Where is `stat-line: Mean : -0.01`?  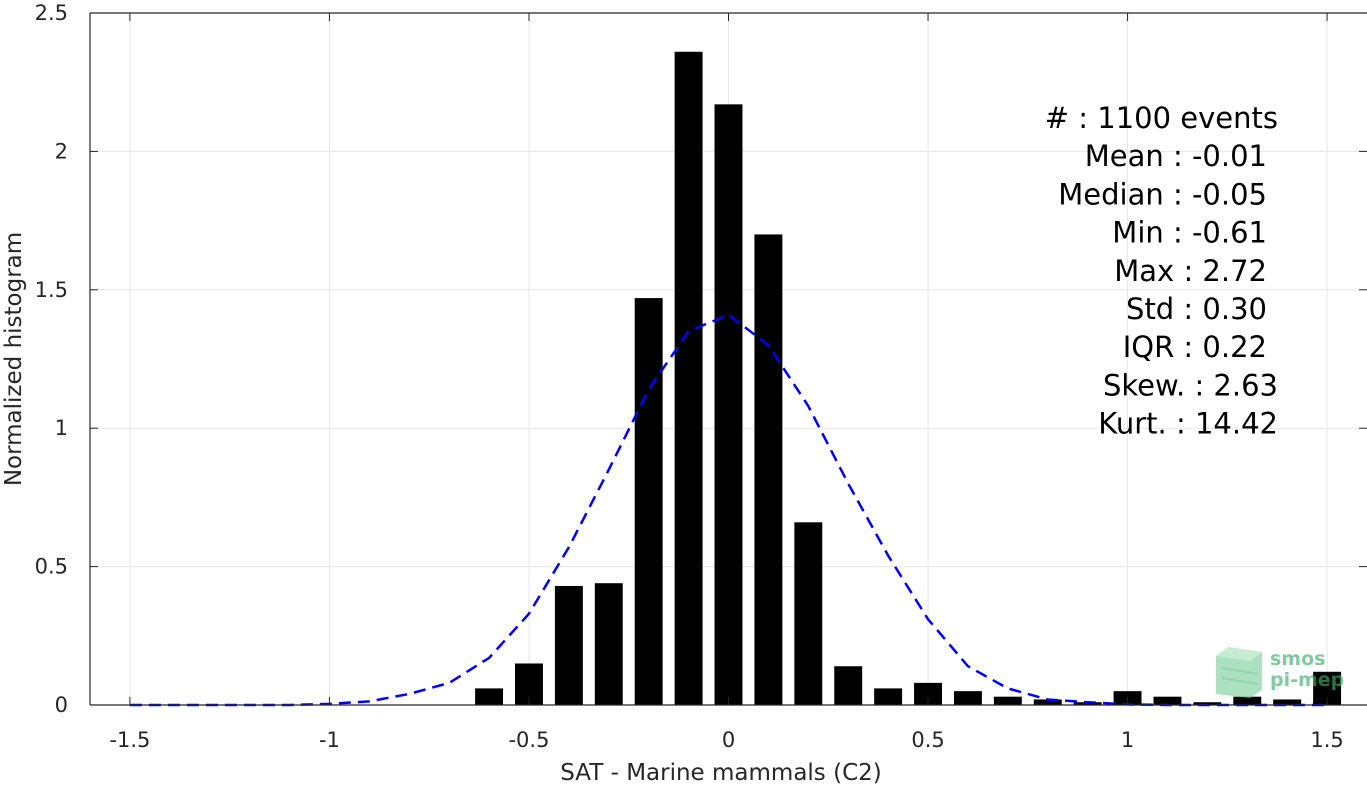
stat-line: Mean : -0.01 is located at coordinates (1176, 156).